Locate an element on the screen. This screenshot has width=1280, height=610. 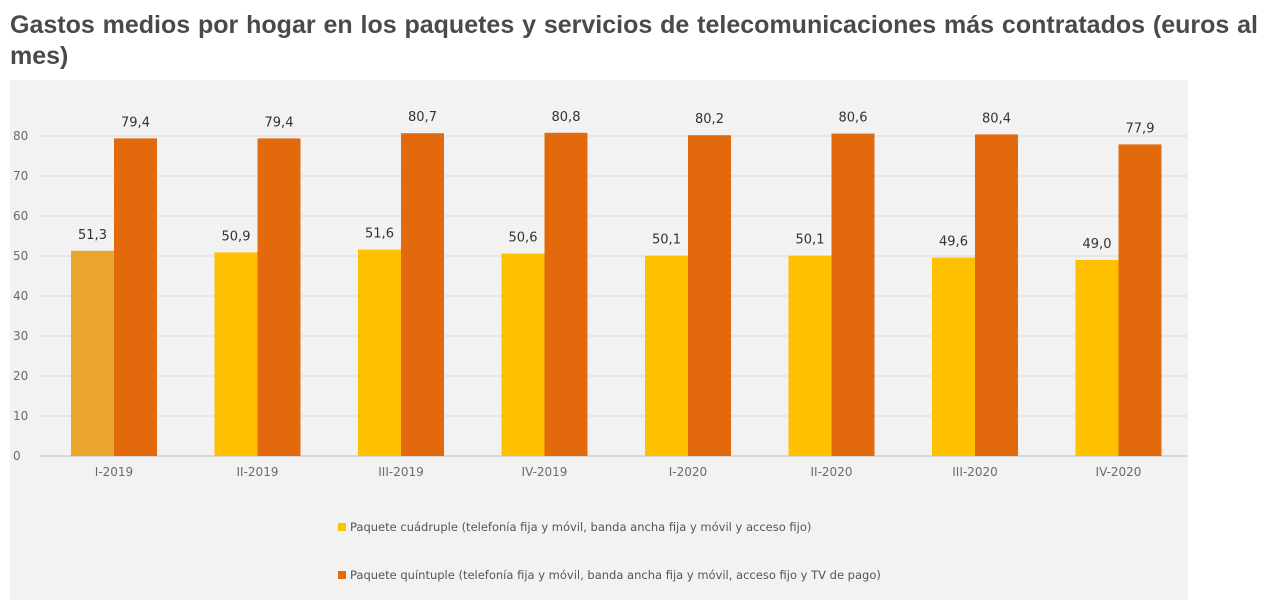
data-label-series-2: 80,7 is located at coordinates (422, 117).